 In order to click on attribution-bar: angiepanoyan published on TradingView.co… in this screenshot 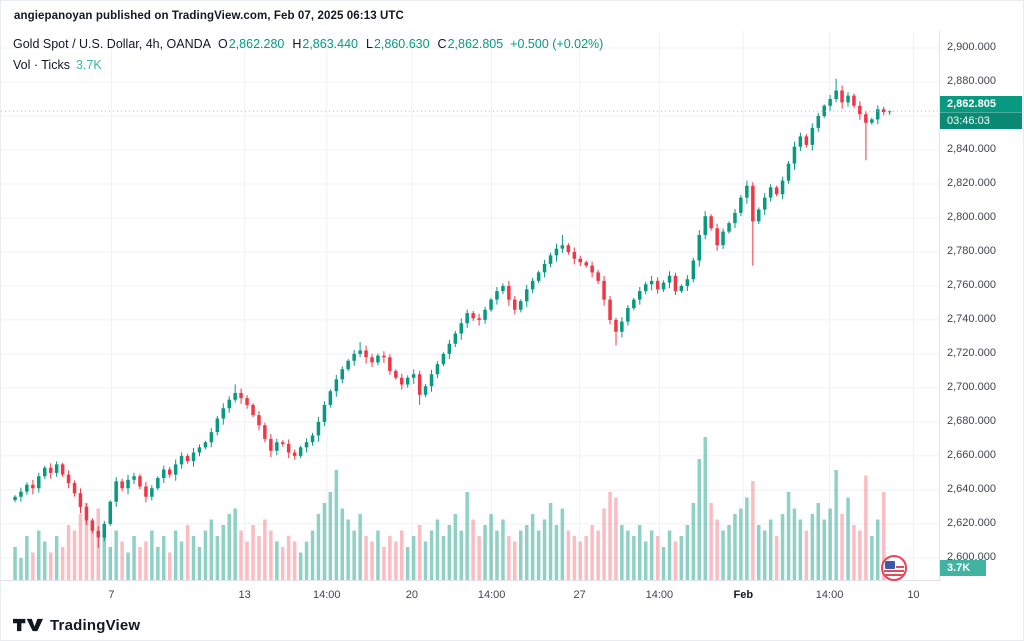, I will do `click(512, 16)`.